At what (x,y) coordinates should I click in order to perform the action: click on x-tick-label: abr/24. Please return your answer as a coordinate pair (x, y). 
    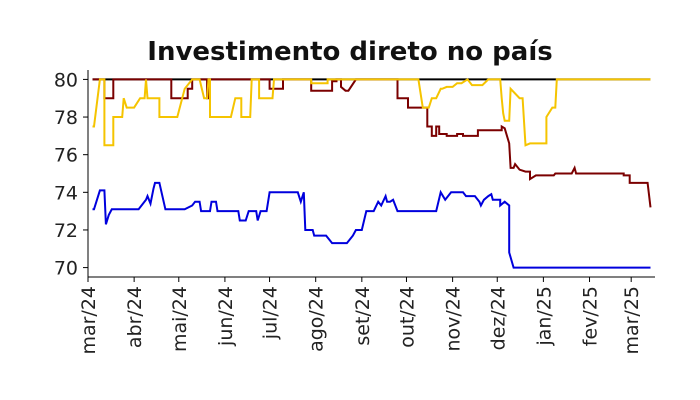
    Looking at the image, I should click on (135, 317).